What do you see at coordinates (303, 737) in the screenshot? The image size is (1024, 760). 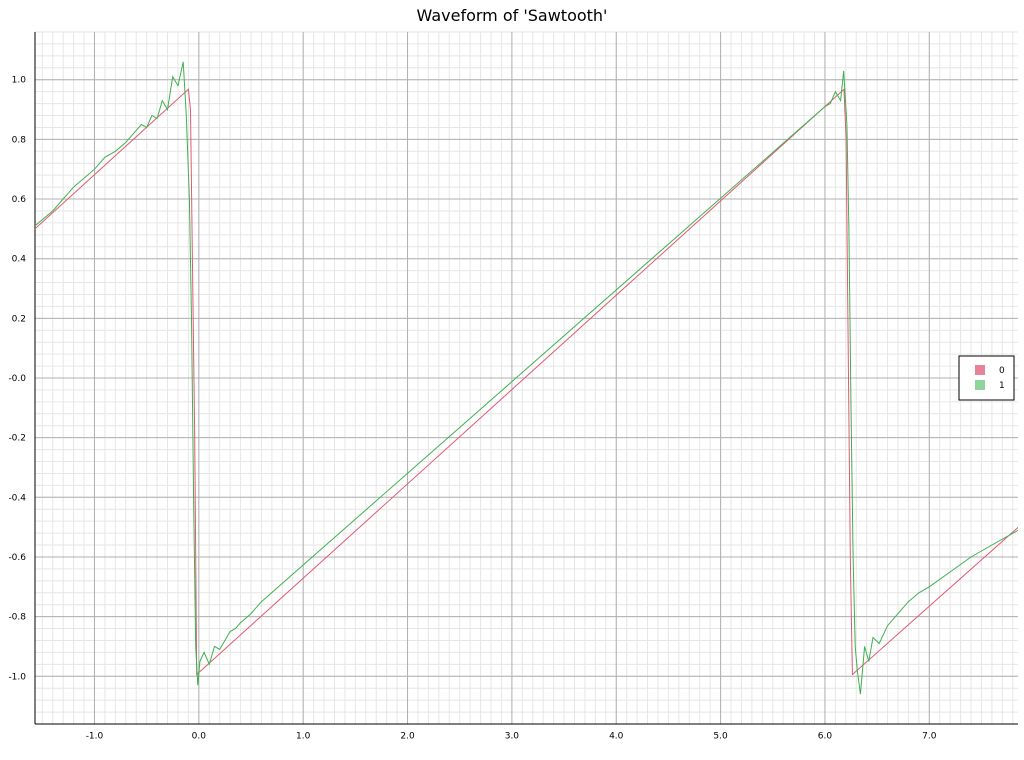 I see `x-tick-label: 1.0` at bounding box center [303, 737].